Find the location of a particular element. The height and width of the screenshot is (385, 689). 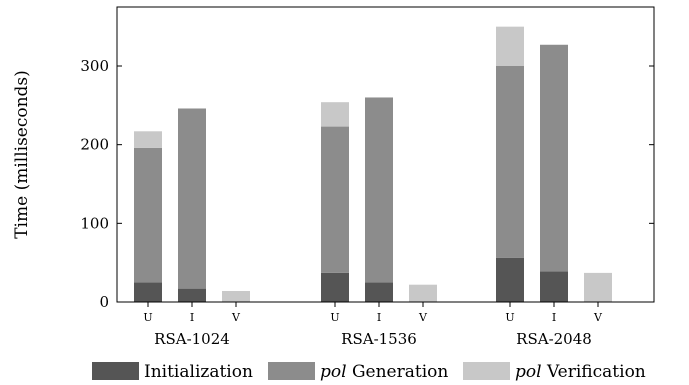

y-tick-label: 0 is located at coordinates (104, 302).